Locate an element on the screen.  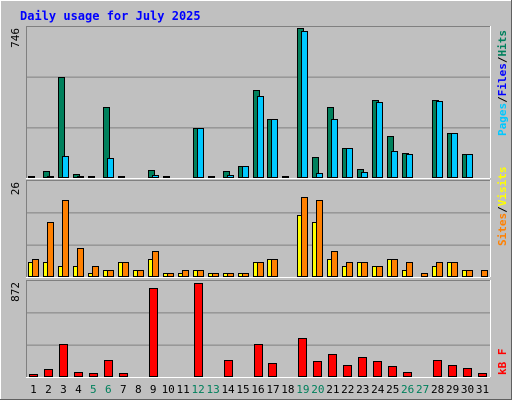
legend-sites-visits: Sites/Visits is located at coordinates (502, 207).